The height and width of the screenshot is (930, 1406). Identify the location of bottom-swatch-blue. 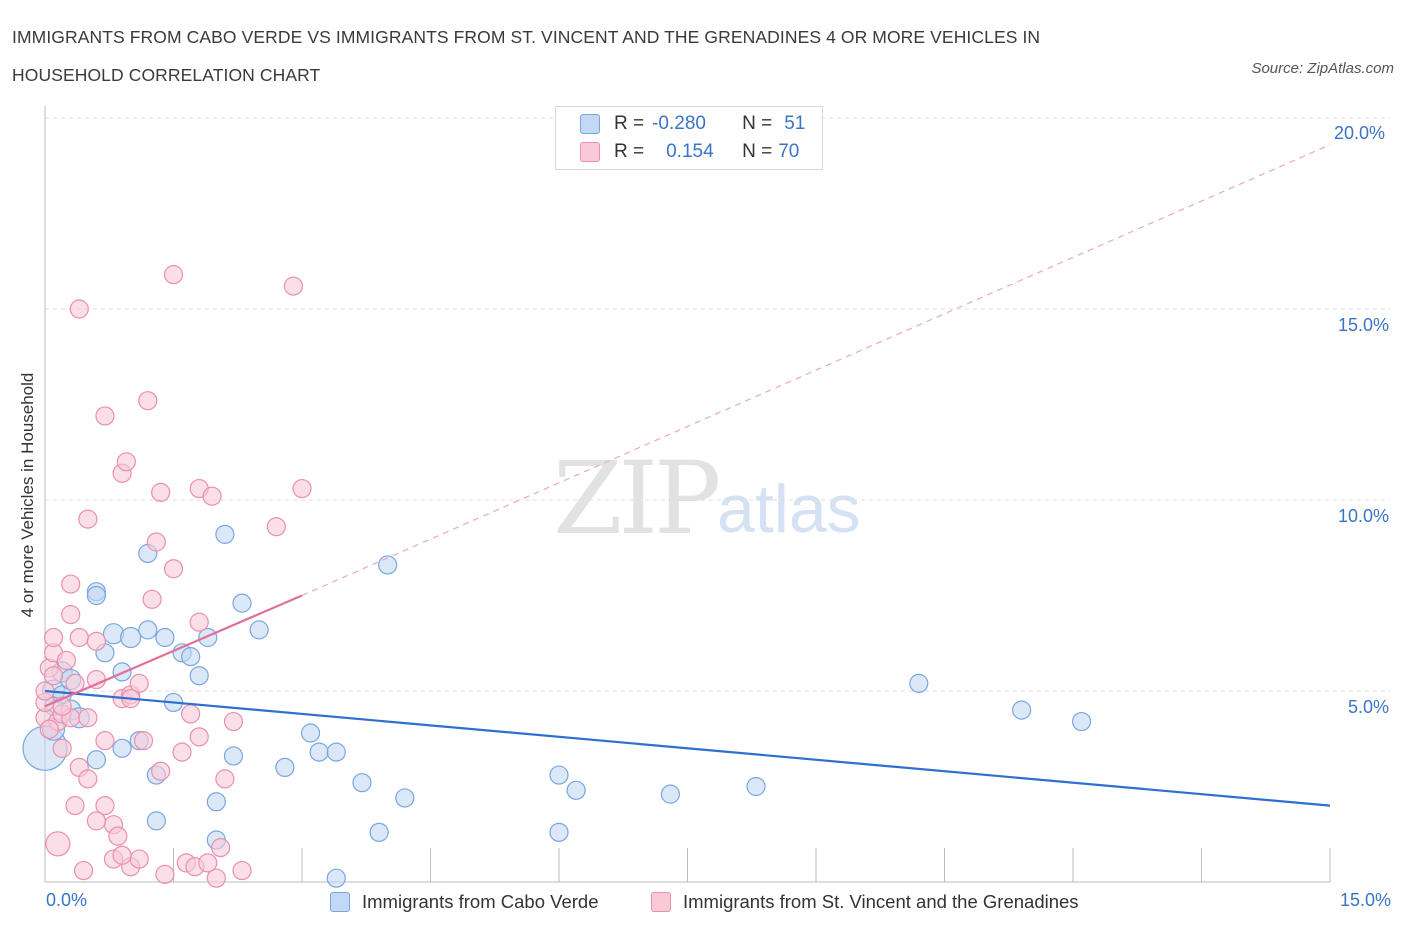
(340, 902).